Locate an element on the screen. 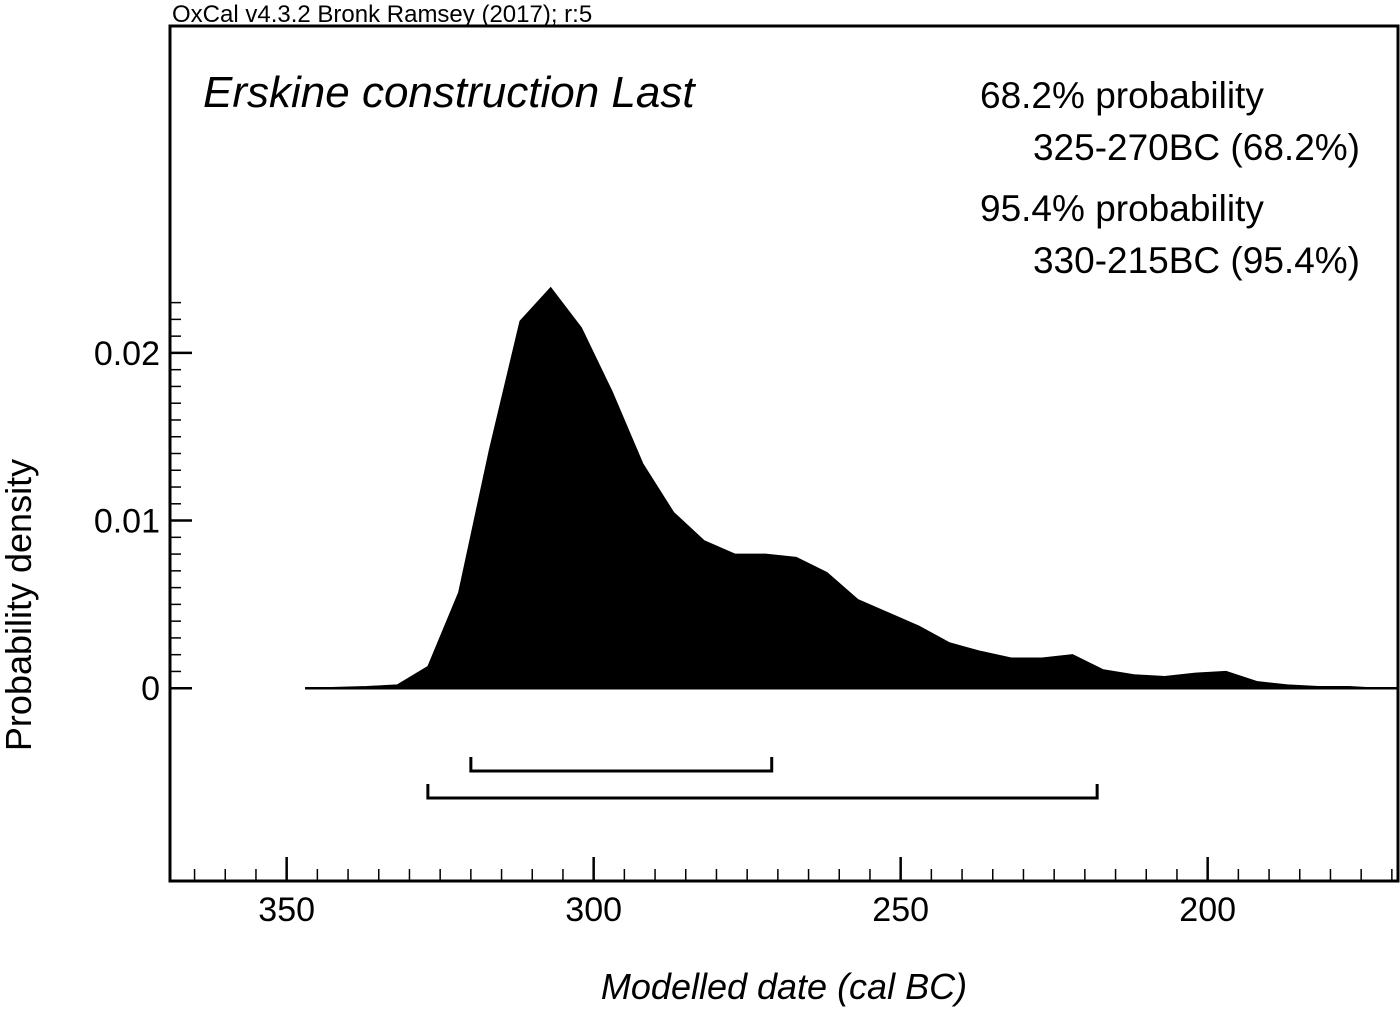  oxcal-version-header: OxCal v4.3.2 Bronk Ramsey (2017); r:5 is located at coordinates (382, 14).